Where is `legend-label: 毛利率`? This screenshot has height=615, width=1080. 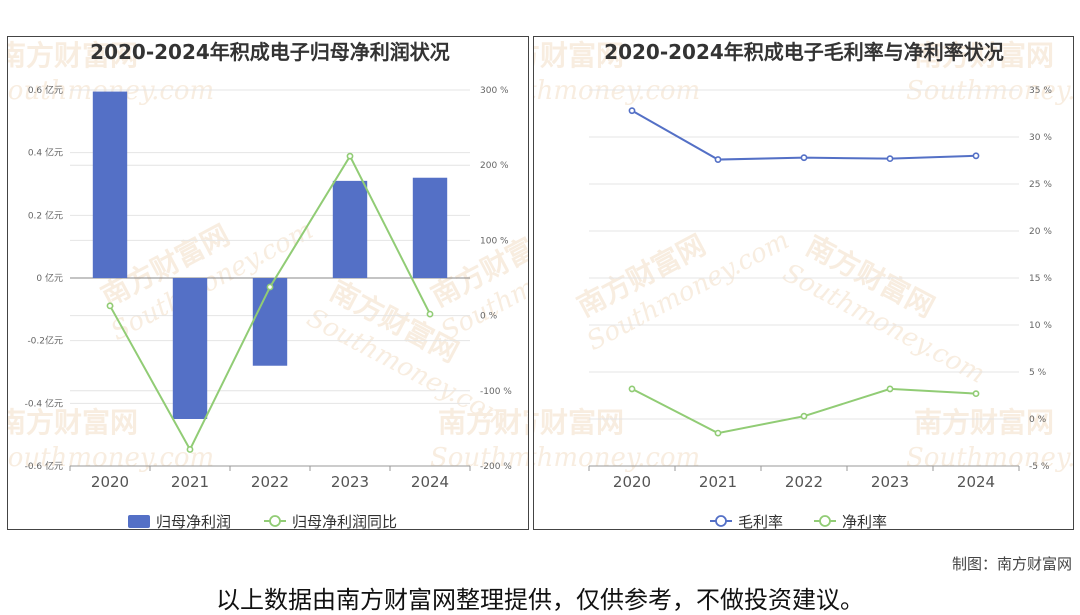
legend-label: 毛利率 is located at coordinates (760, 521).